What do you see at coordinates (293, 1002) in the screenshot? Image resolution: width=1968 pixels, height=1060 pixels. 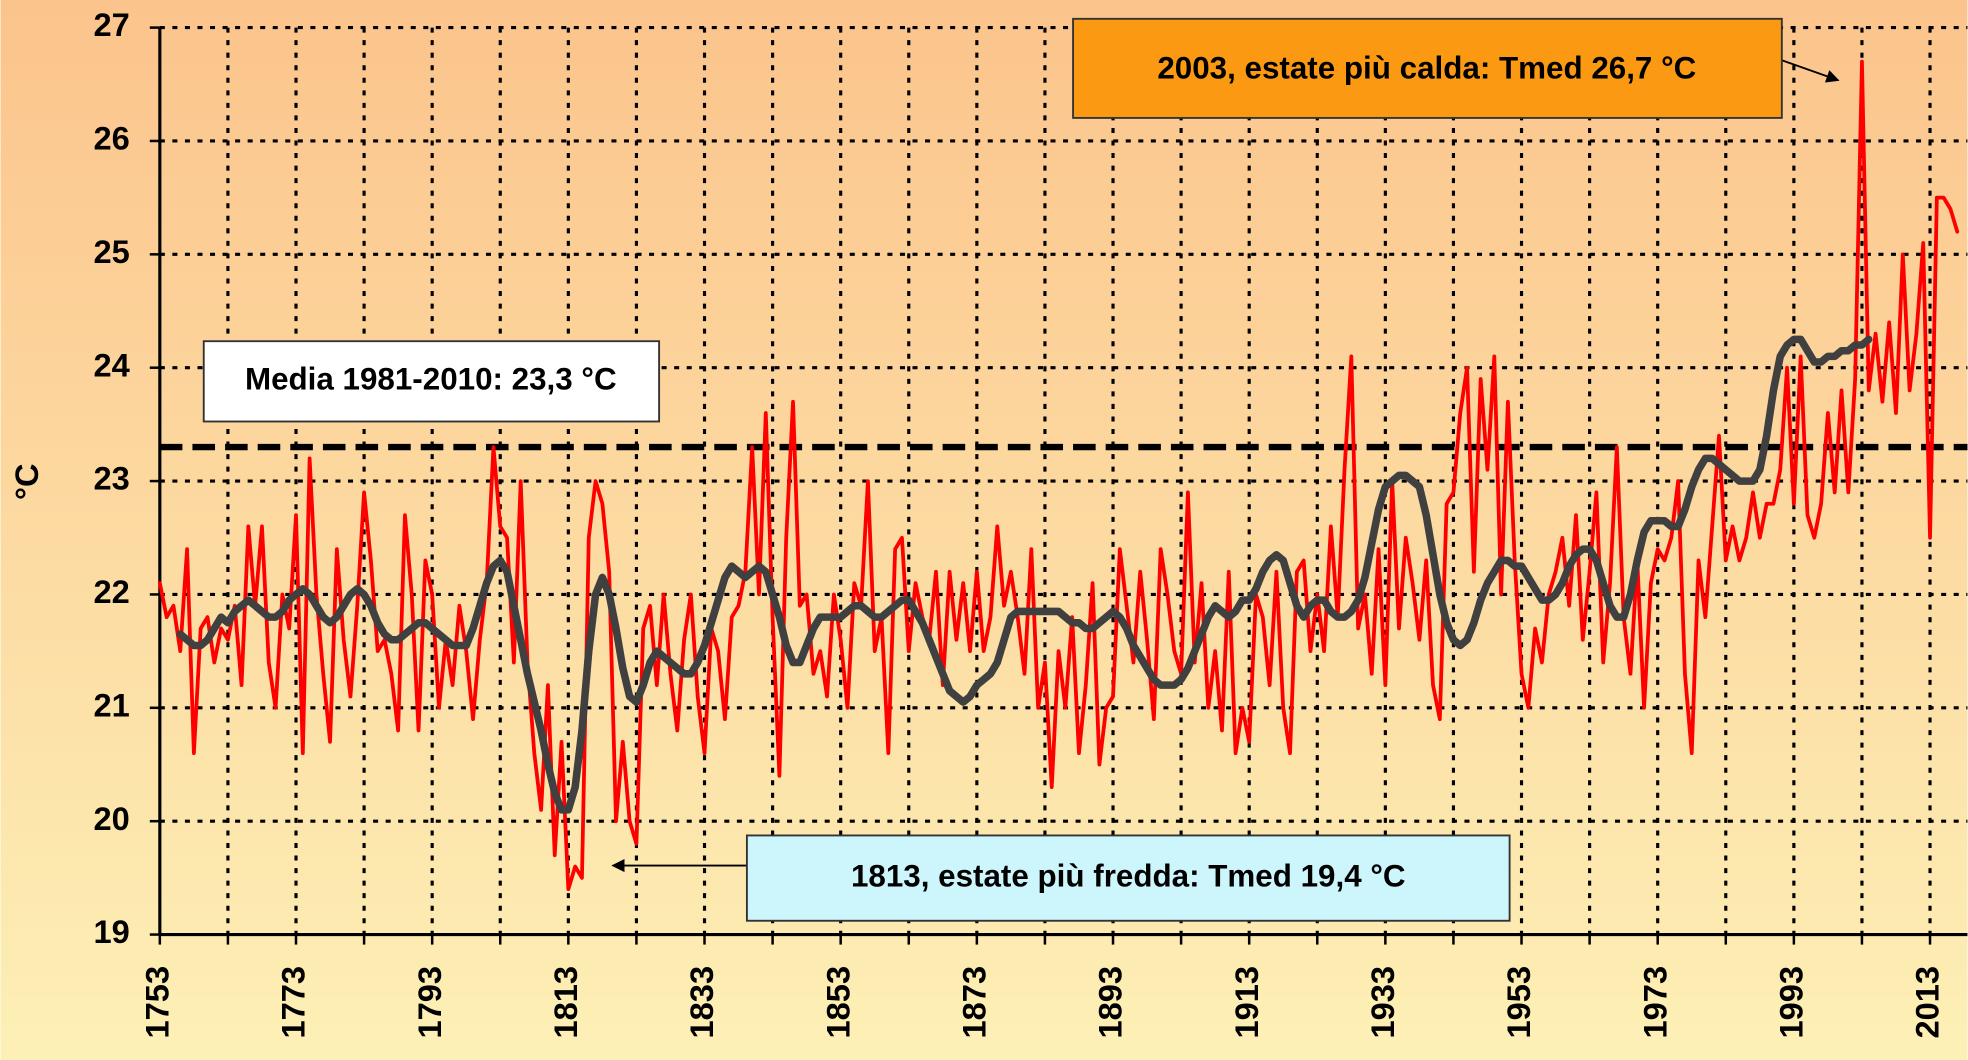 I see `x-tick-label: 1773` at bounding box center [293, 1002].